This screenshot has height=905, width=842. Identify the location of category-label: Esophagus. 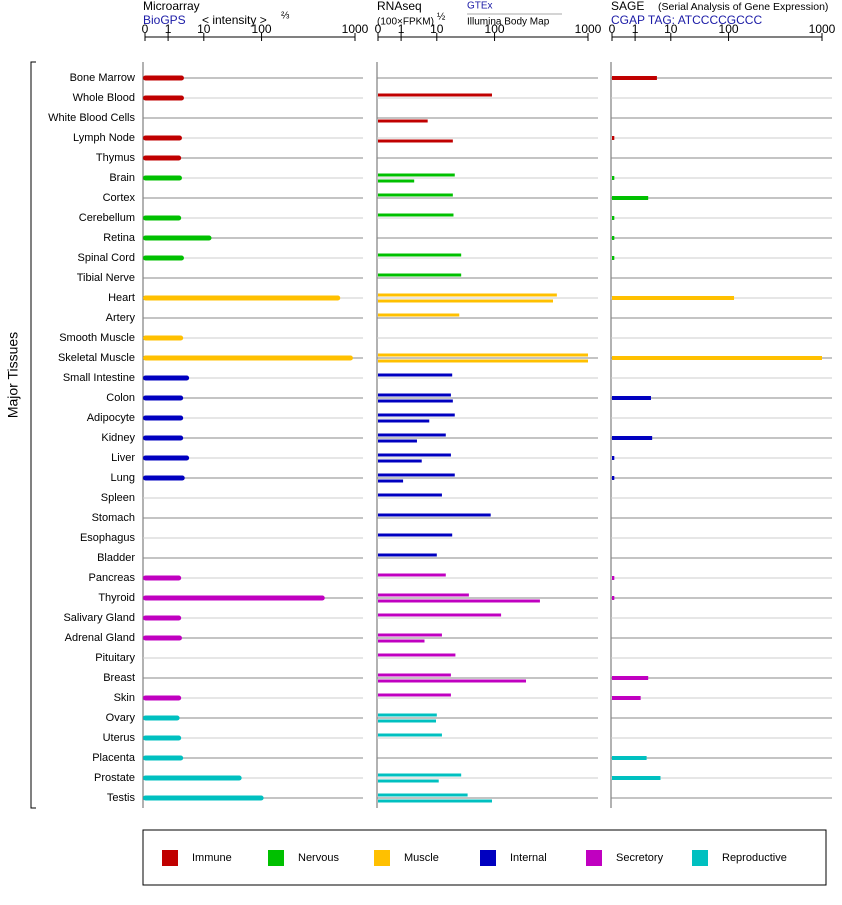
(108, 538).